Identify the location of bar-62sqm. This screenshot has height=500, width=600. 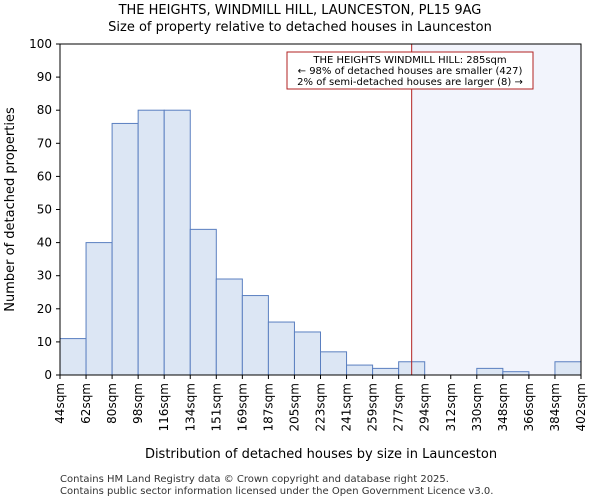
(99, 309).